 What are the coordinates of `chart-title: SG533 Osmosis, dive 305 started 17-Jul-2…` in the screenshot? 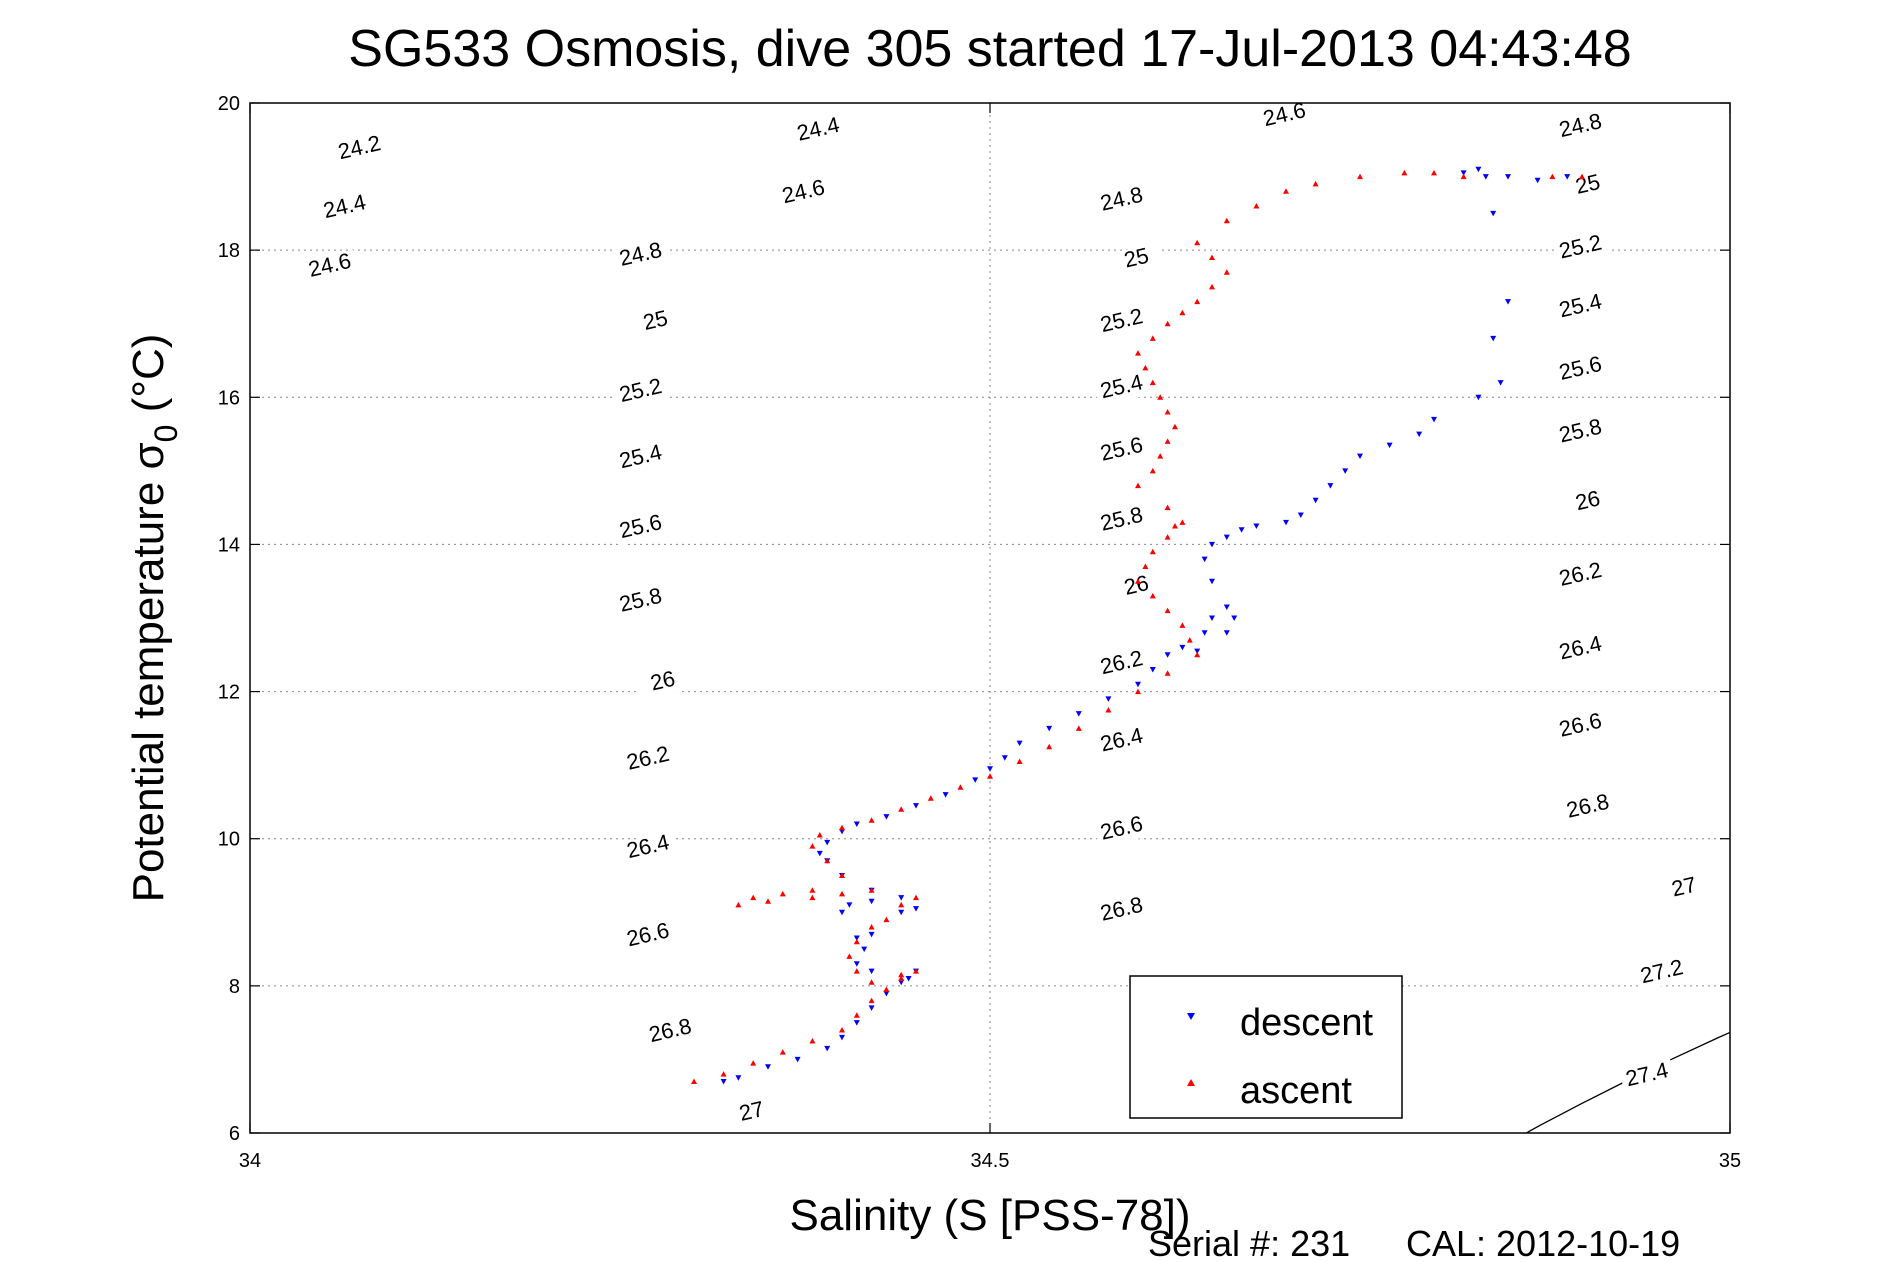 It's located at (989, 49).